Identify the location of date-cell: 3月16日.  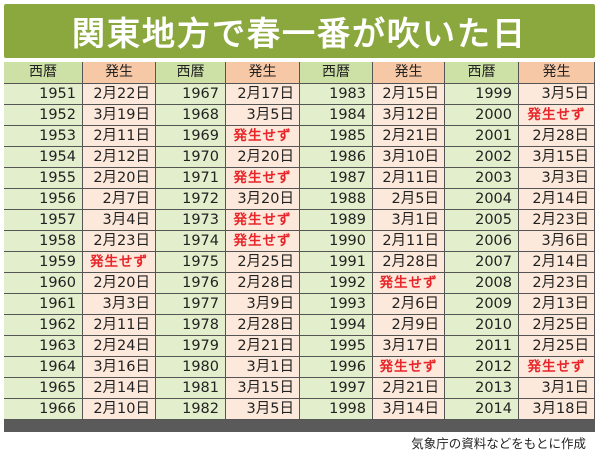
(119, 367).